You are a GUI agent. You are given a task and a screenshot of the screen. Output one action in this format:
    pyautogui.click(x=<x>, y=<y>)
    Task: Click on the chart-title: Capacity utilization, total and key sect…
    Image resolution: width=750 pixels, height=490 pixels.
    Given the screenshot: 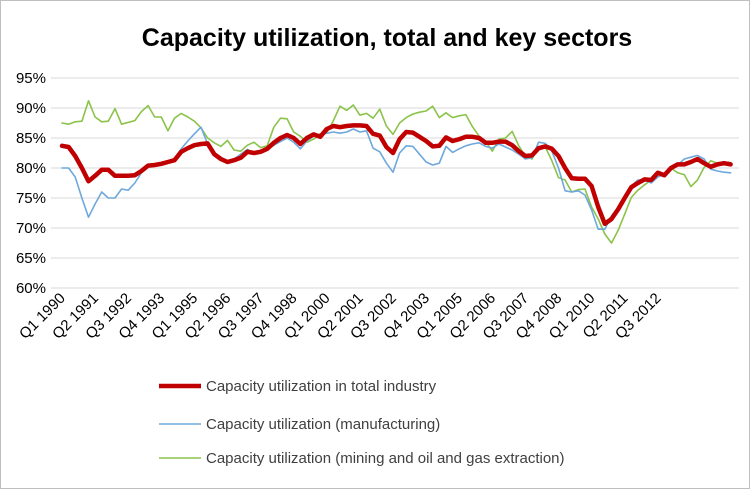 What is the action you would take?
    pyautogui.click(x=387, y=38)
    